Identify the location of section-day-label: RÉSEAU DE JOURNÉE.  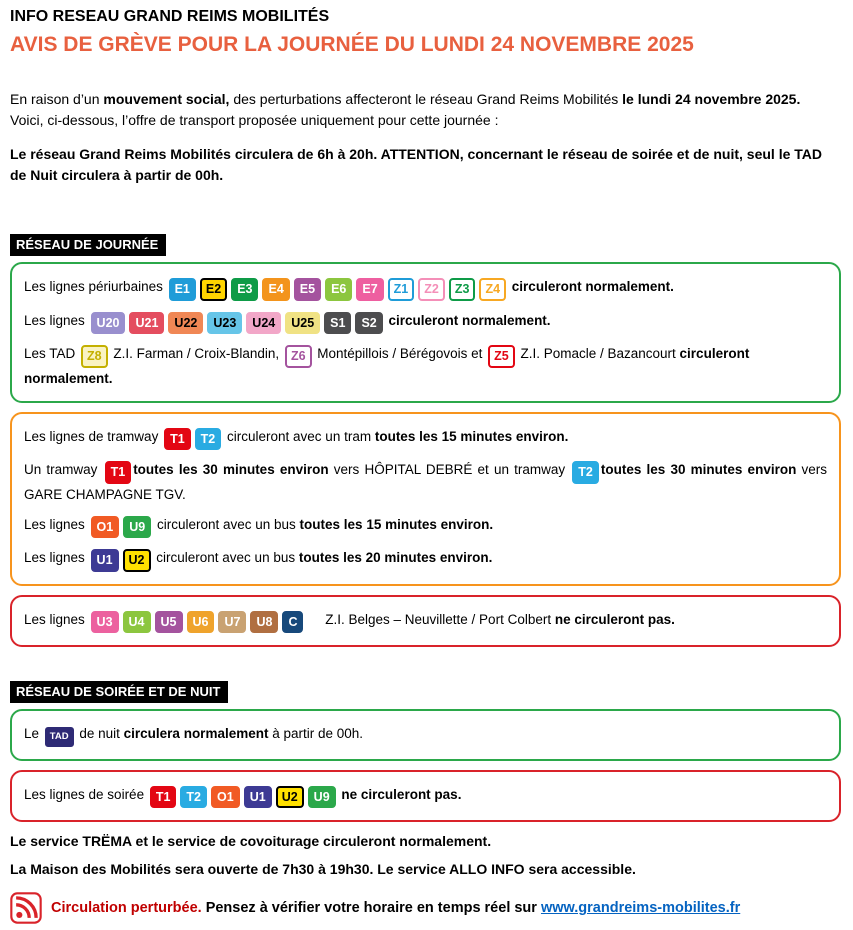
(88, 245).